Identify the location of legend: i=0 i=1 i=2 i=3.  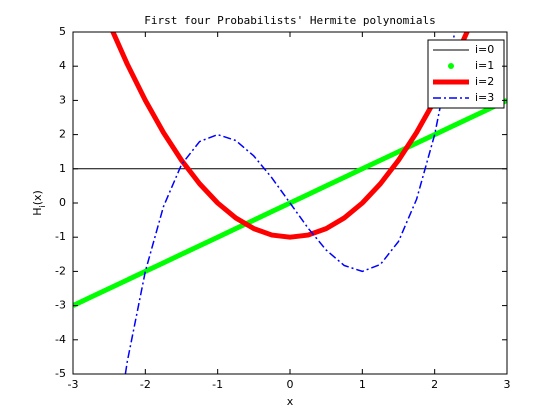
(466, 74).